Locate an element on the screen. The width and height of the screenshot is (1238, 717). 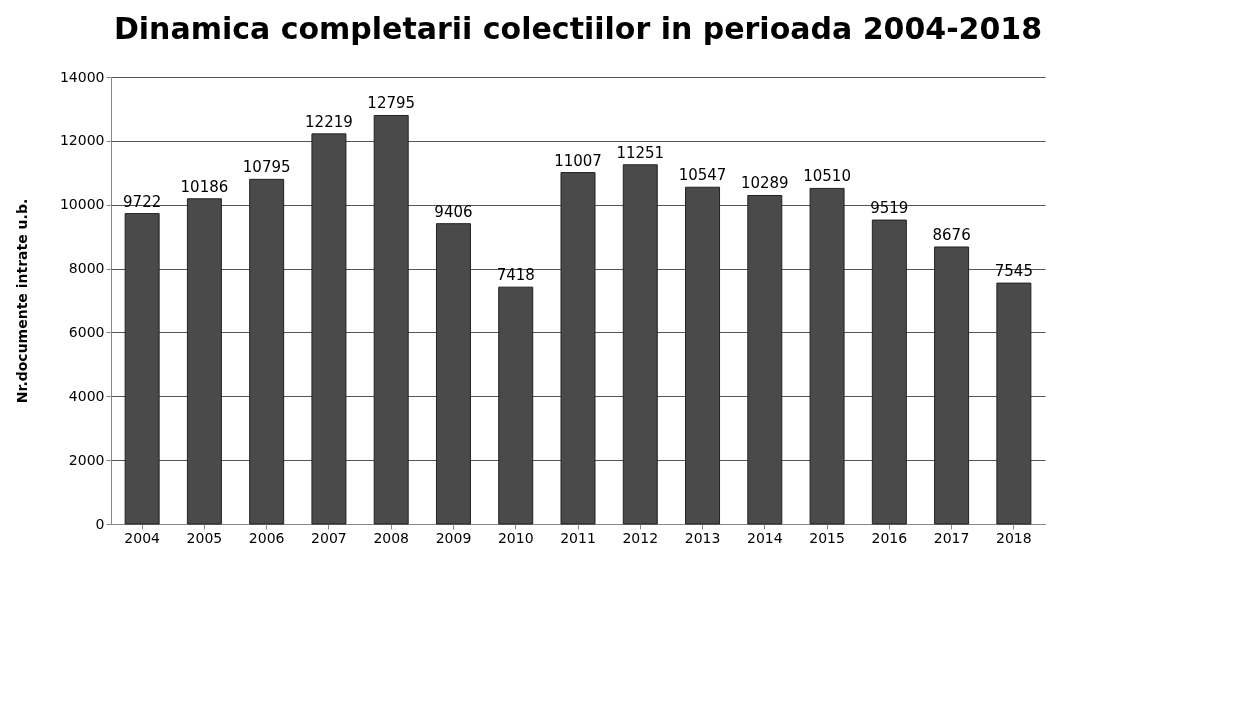
x-tick-label: 2016 is located at coordinates (889, 537).